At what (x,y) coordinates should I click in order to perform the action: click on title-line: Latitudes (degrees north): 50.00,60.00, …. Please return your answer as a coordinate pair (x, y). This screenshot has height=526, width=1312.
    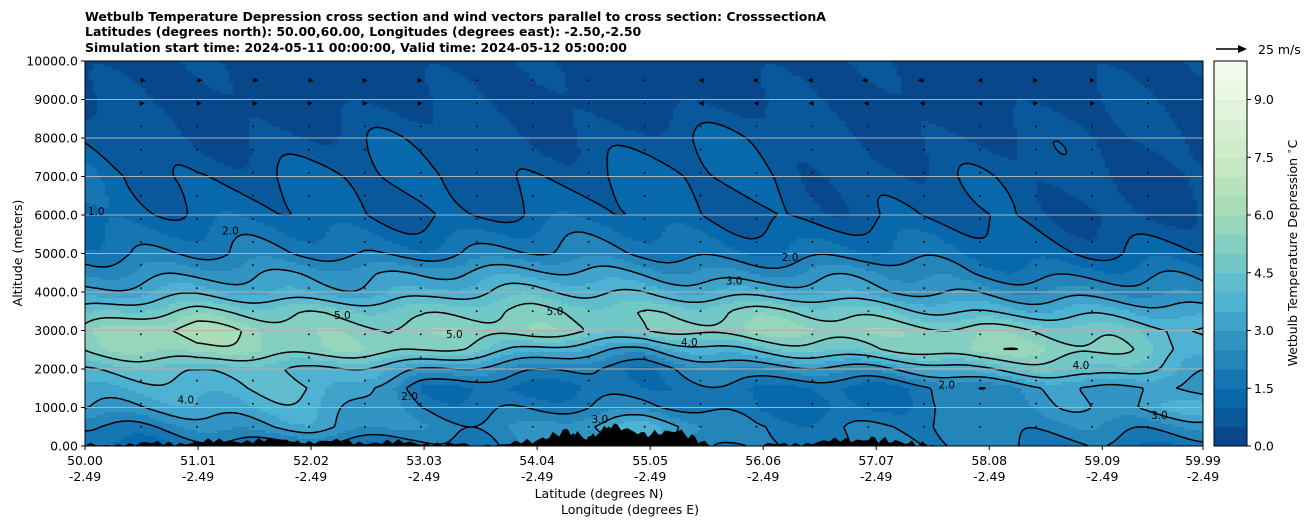
    Looking at the image, I should click on (363, 31).